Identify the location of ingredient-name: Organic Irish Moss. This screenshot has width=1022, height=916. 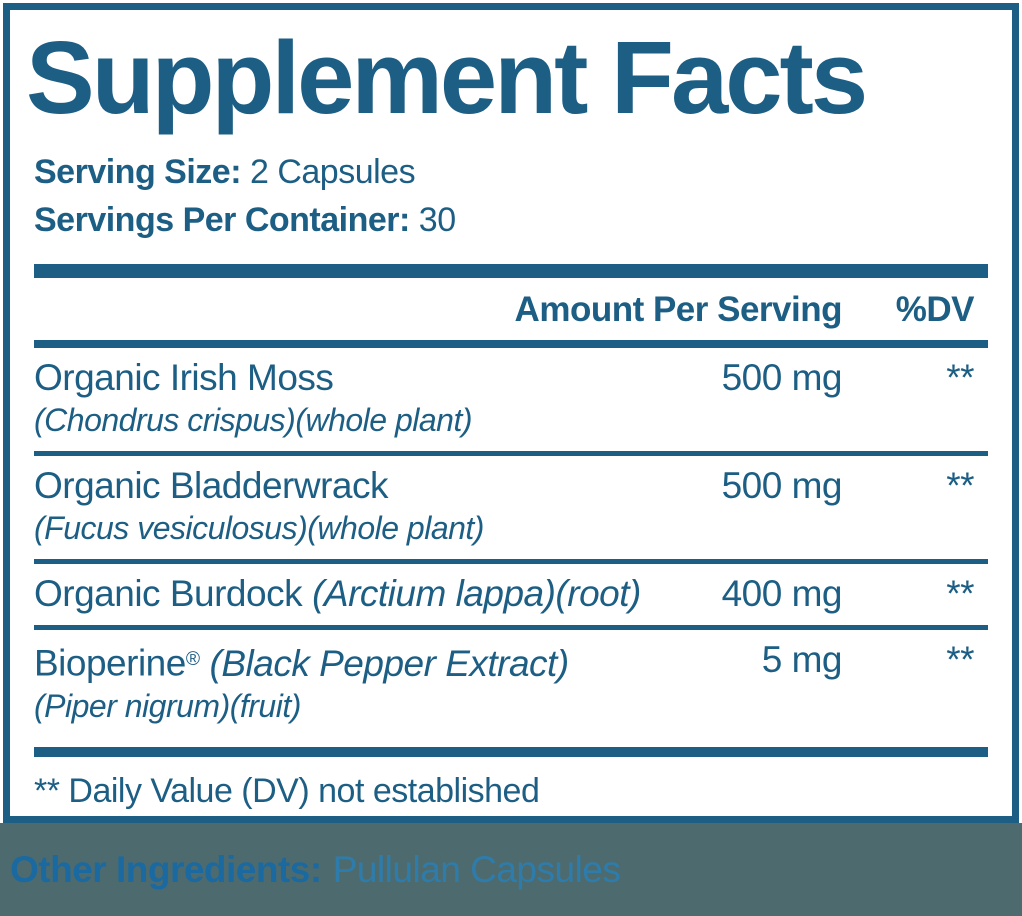
(184, 378).